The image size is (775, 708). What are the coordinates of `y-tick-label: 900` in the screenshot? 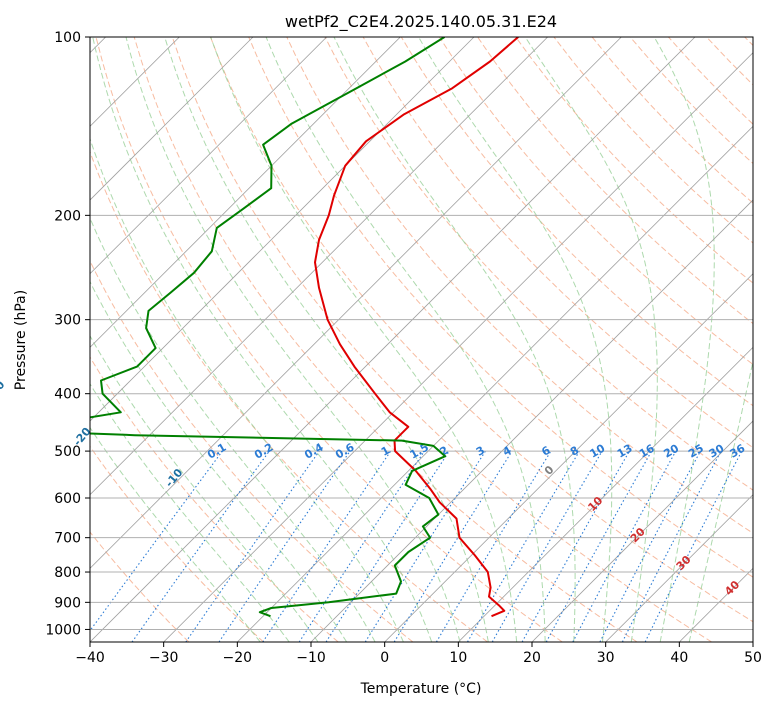 It's located at (67, 603).